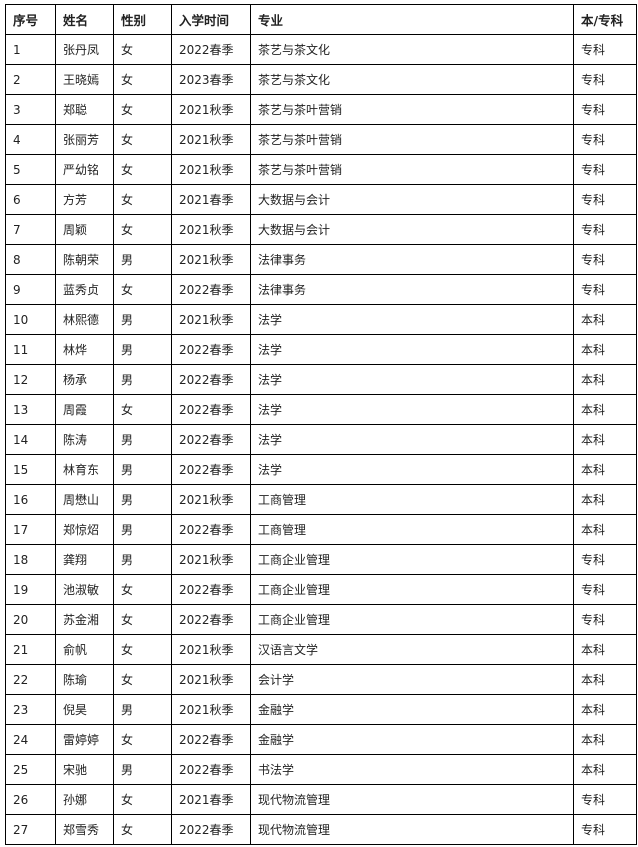 The image size is (638, 847). Describe the element at coordinates (30, 259) in the screenshot. I see `cell-index: 8` at that location.